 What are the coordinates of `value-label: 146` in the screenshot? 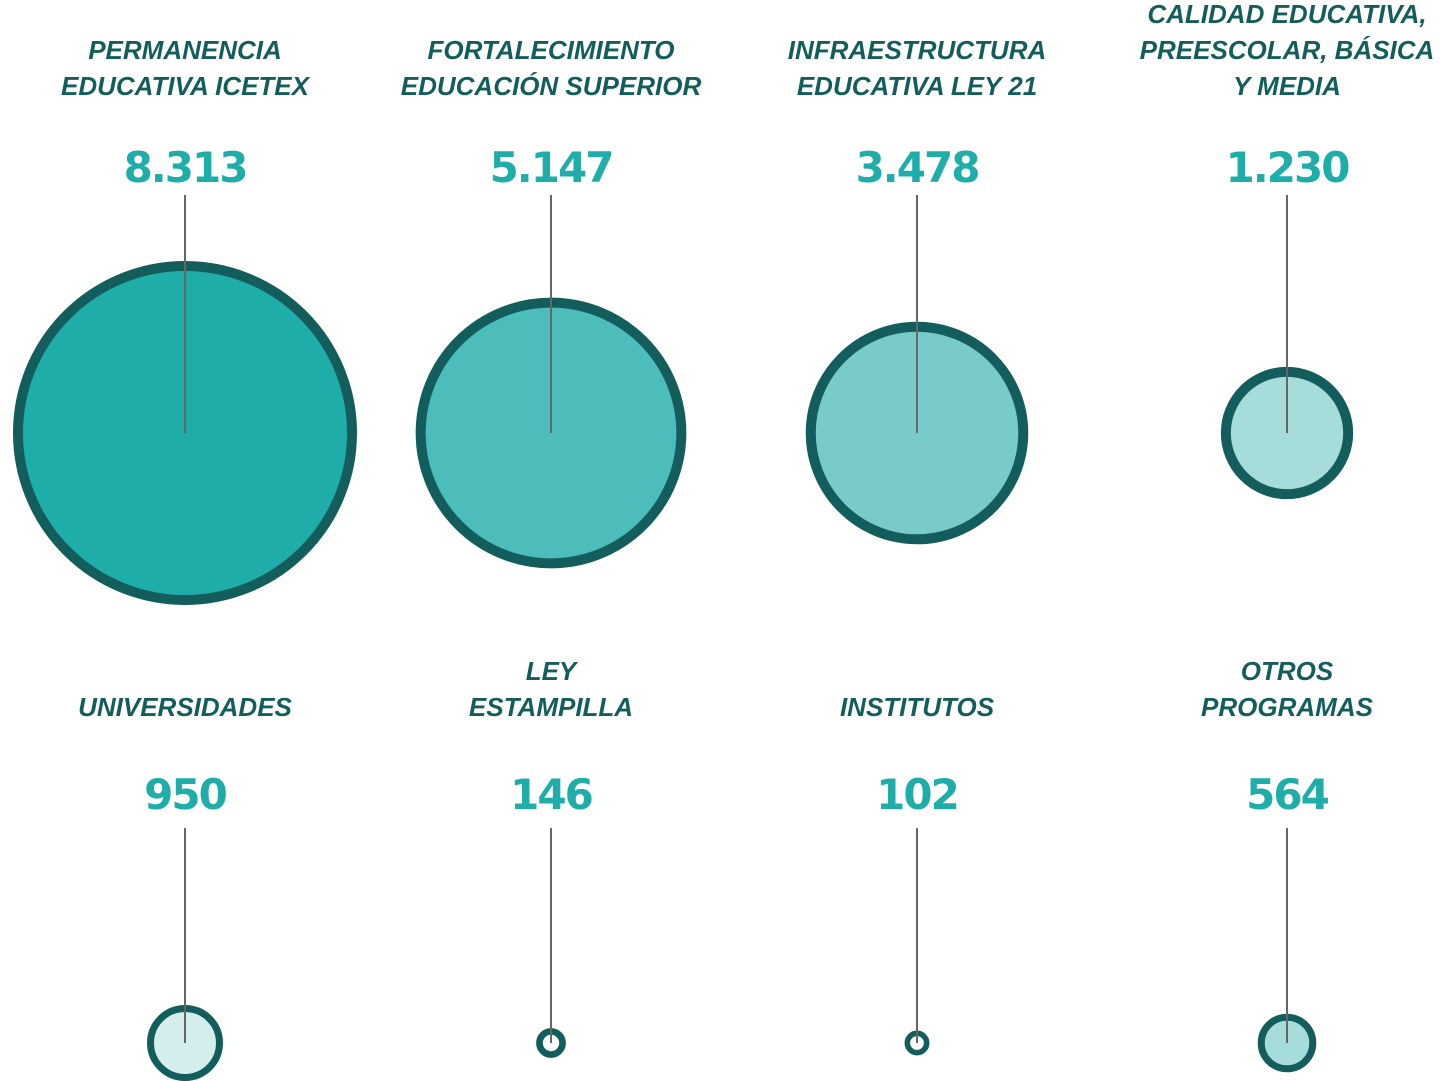 It's located at (551, 794).